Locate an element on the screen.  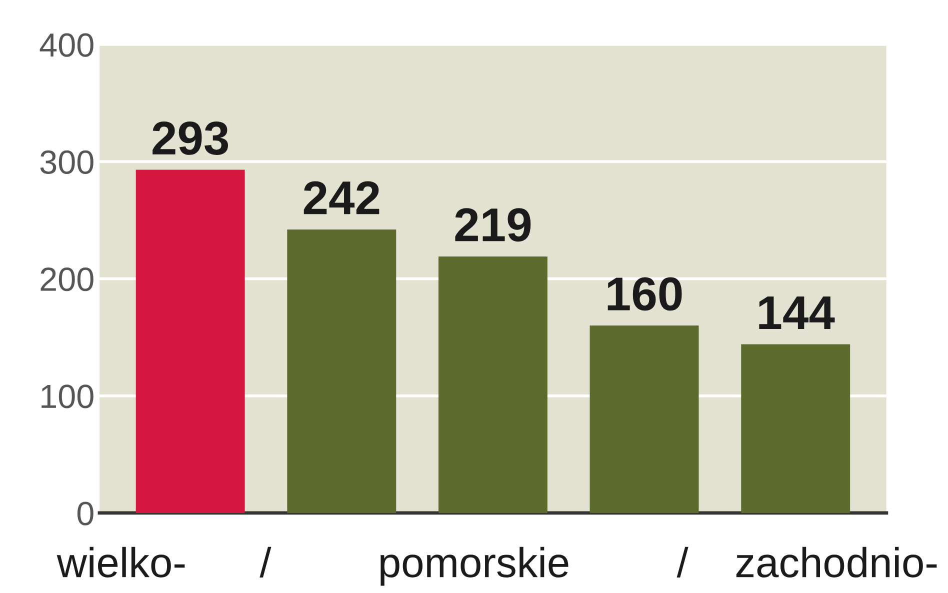
text: zachodnio- is located at coordinates (836, 562).